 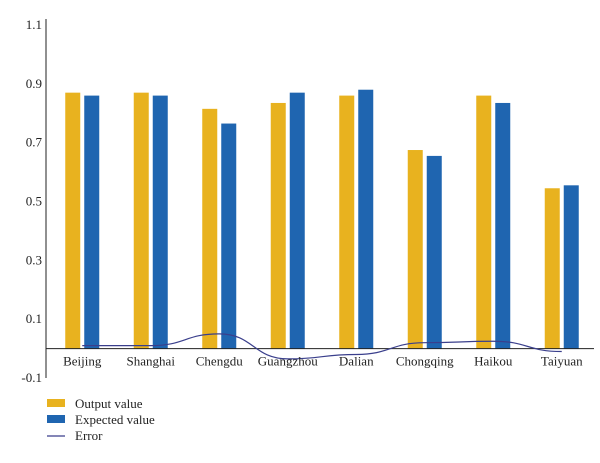 What do you see at coordinates (415, 249) in the screenshot?
I see `output-value-bar-chongqing` at bounding box center [415, 249].